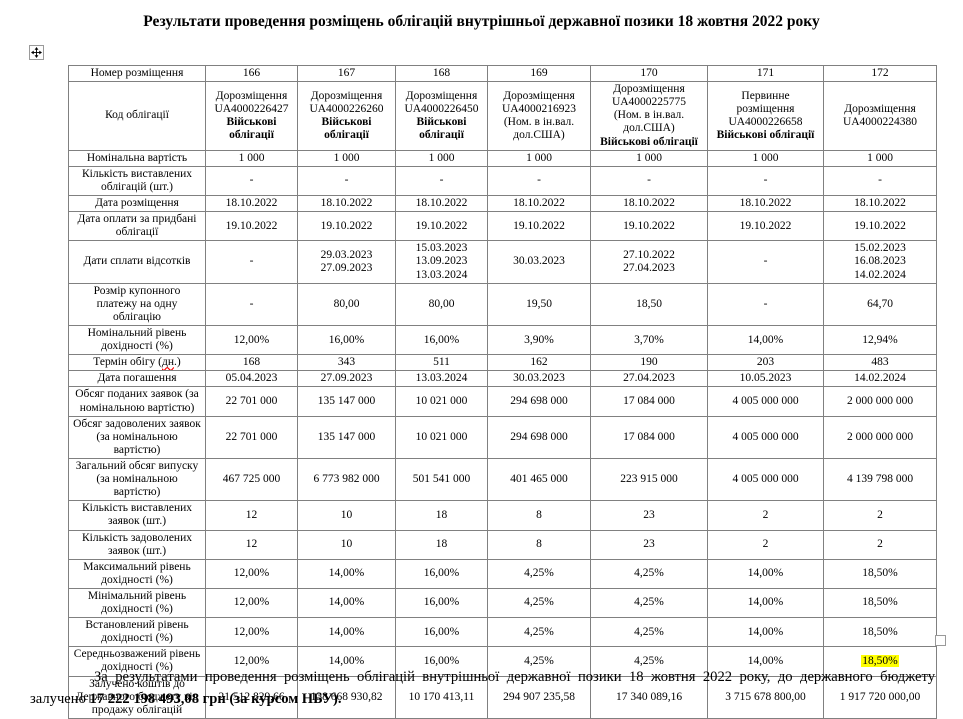 The image size is (963, 719). Describe the element at coordinates (137, 379) in the screenshot. I see `row-label: Дата погашення` at that location.